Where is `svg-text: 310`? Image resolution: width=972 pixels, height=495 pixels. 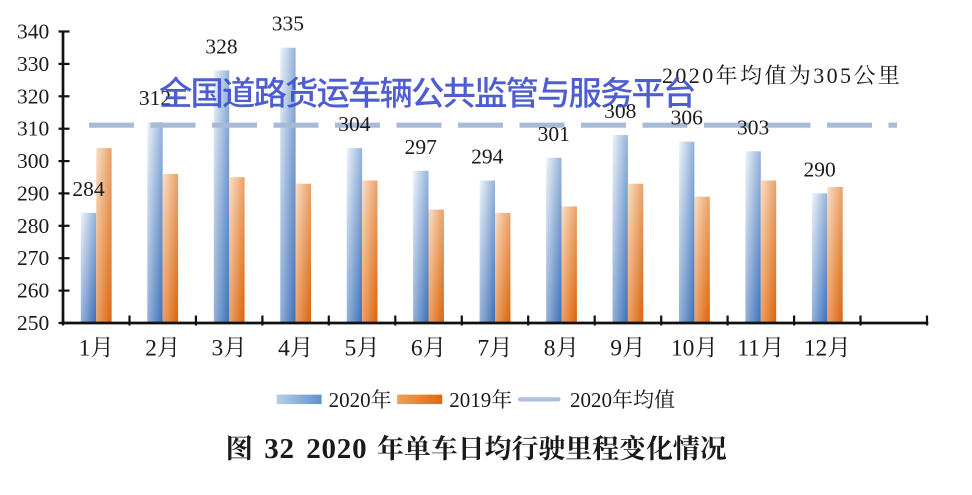 svg-text: 310 is located at coordinates (33, 129).